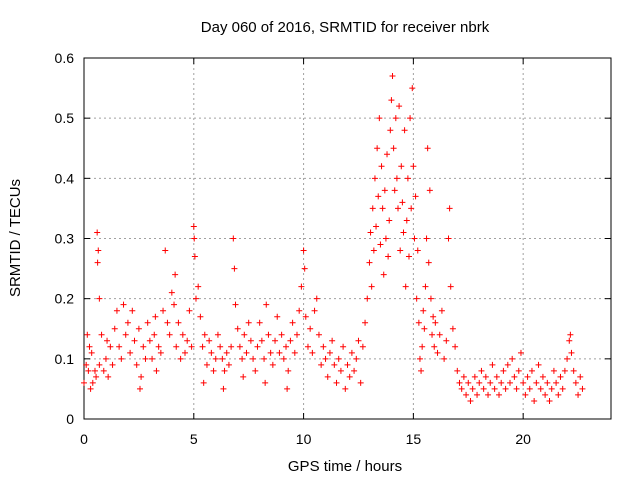 The height and width of the screenshot is (480, 640). What do you see at coordinates (194, 439) in the screenshot?
I see `x-tick-label: 5` at bounding box center [194, 439].